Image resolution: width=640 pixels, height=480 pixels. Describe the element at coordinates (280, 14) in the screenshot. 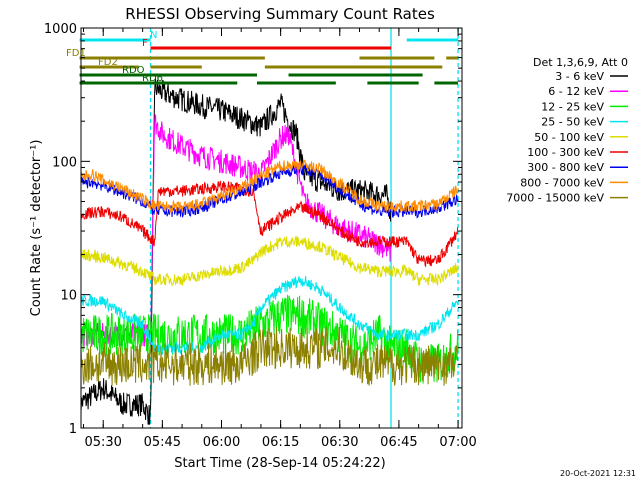

I see `chart-title: RHESSI Observing Summary Count Rates` at that location.